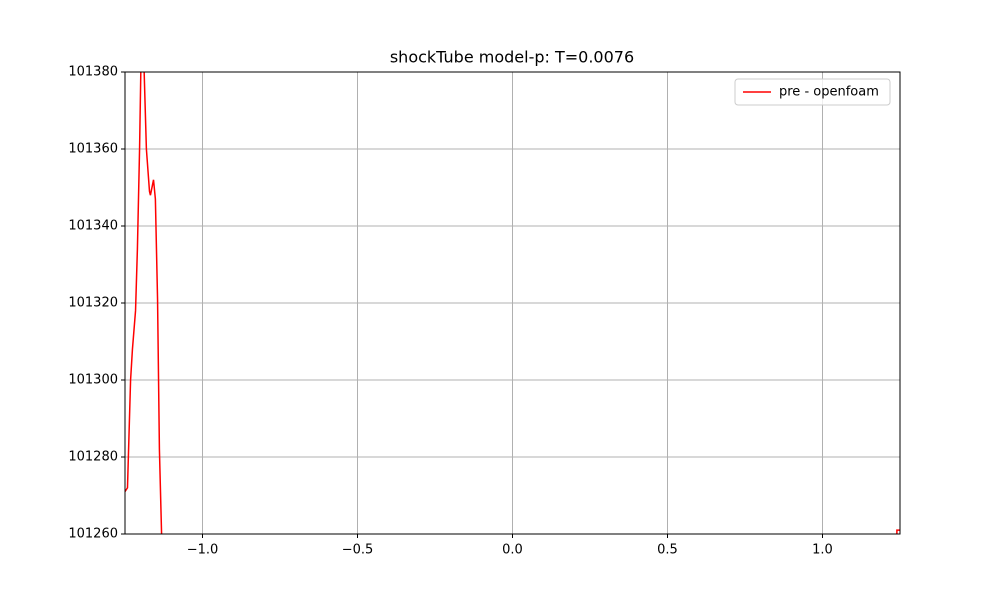 This screenshot has width=1000, height=600. I want to click on y-tick-label: 101260, so click(93, 534).